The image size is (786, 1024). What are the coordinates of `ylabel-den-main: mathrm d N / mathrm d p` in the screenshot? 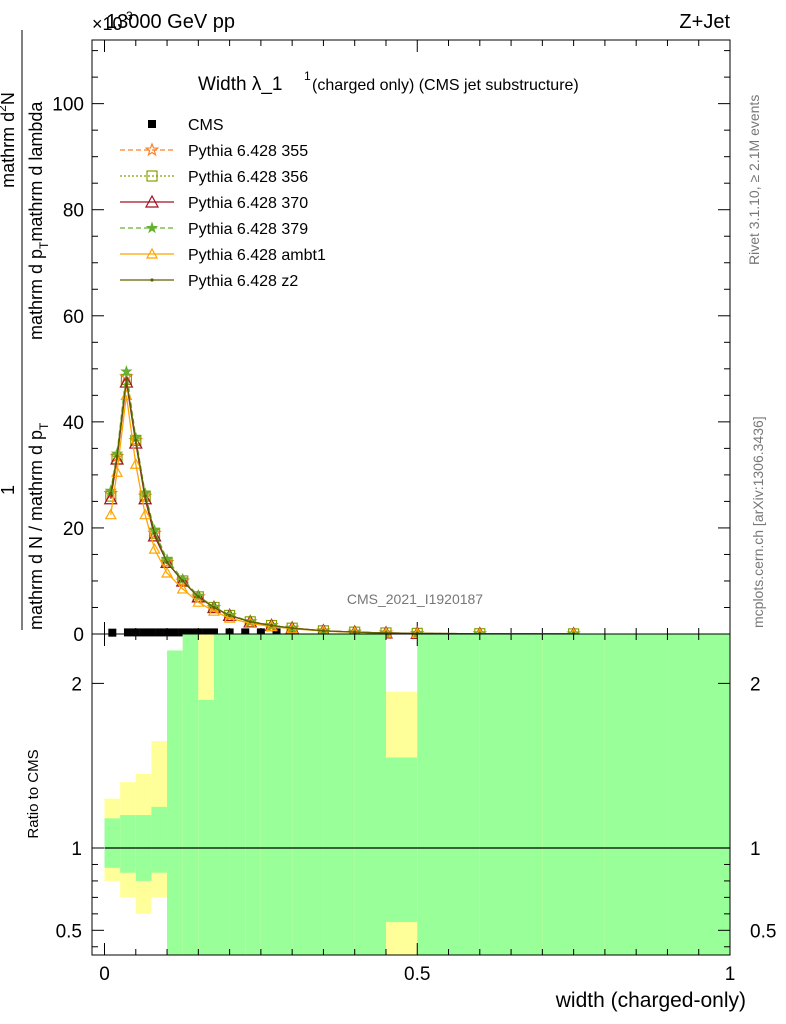 It's located at (36, 530).